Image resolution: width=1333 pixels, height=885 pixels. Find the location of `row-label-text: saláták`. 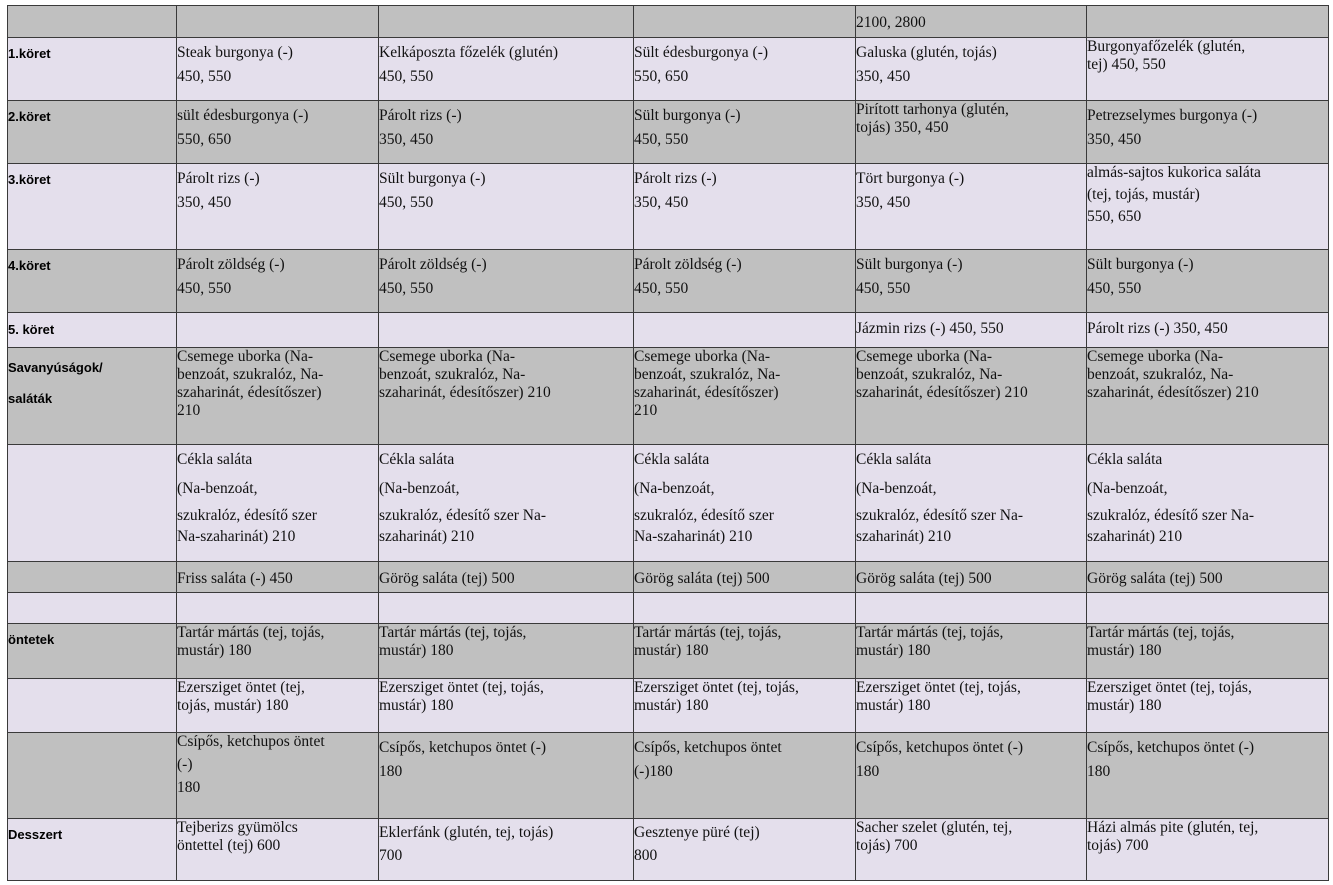

row-label-text: saláták is located at coordinates (30, 398).